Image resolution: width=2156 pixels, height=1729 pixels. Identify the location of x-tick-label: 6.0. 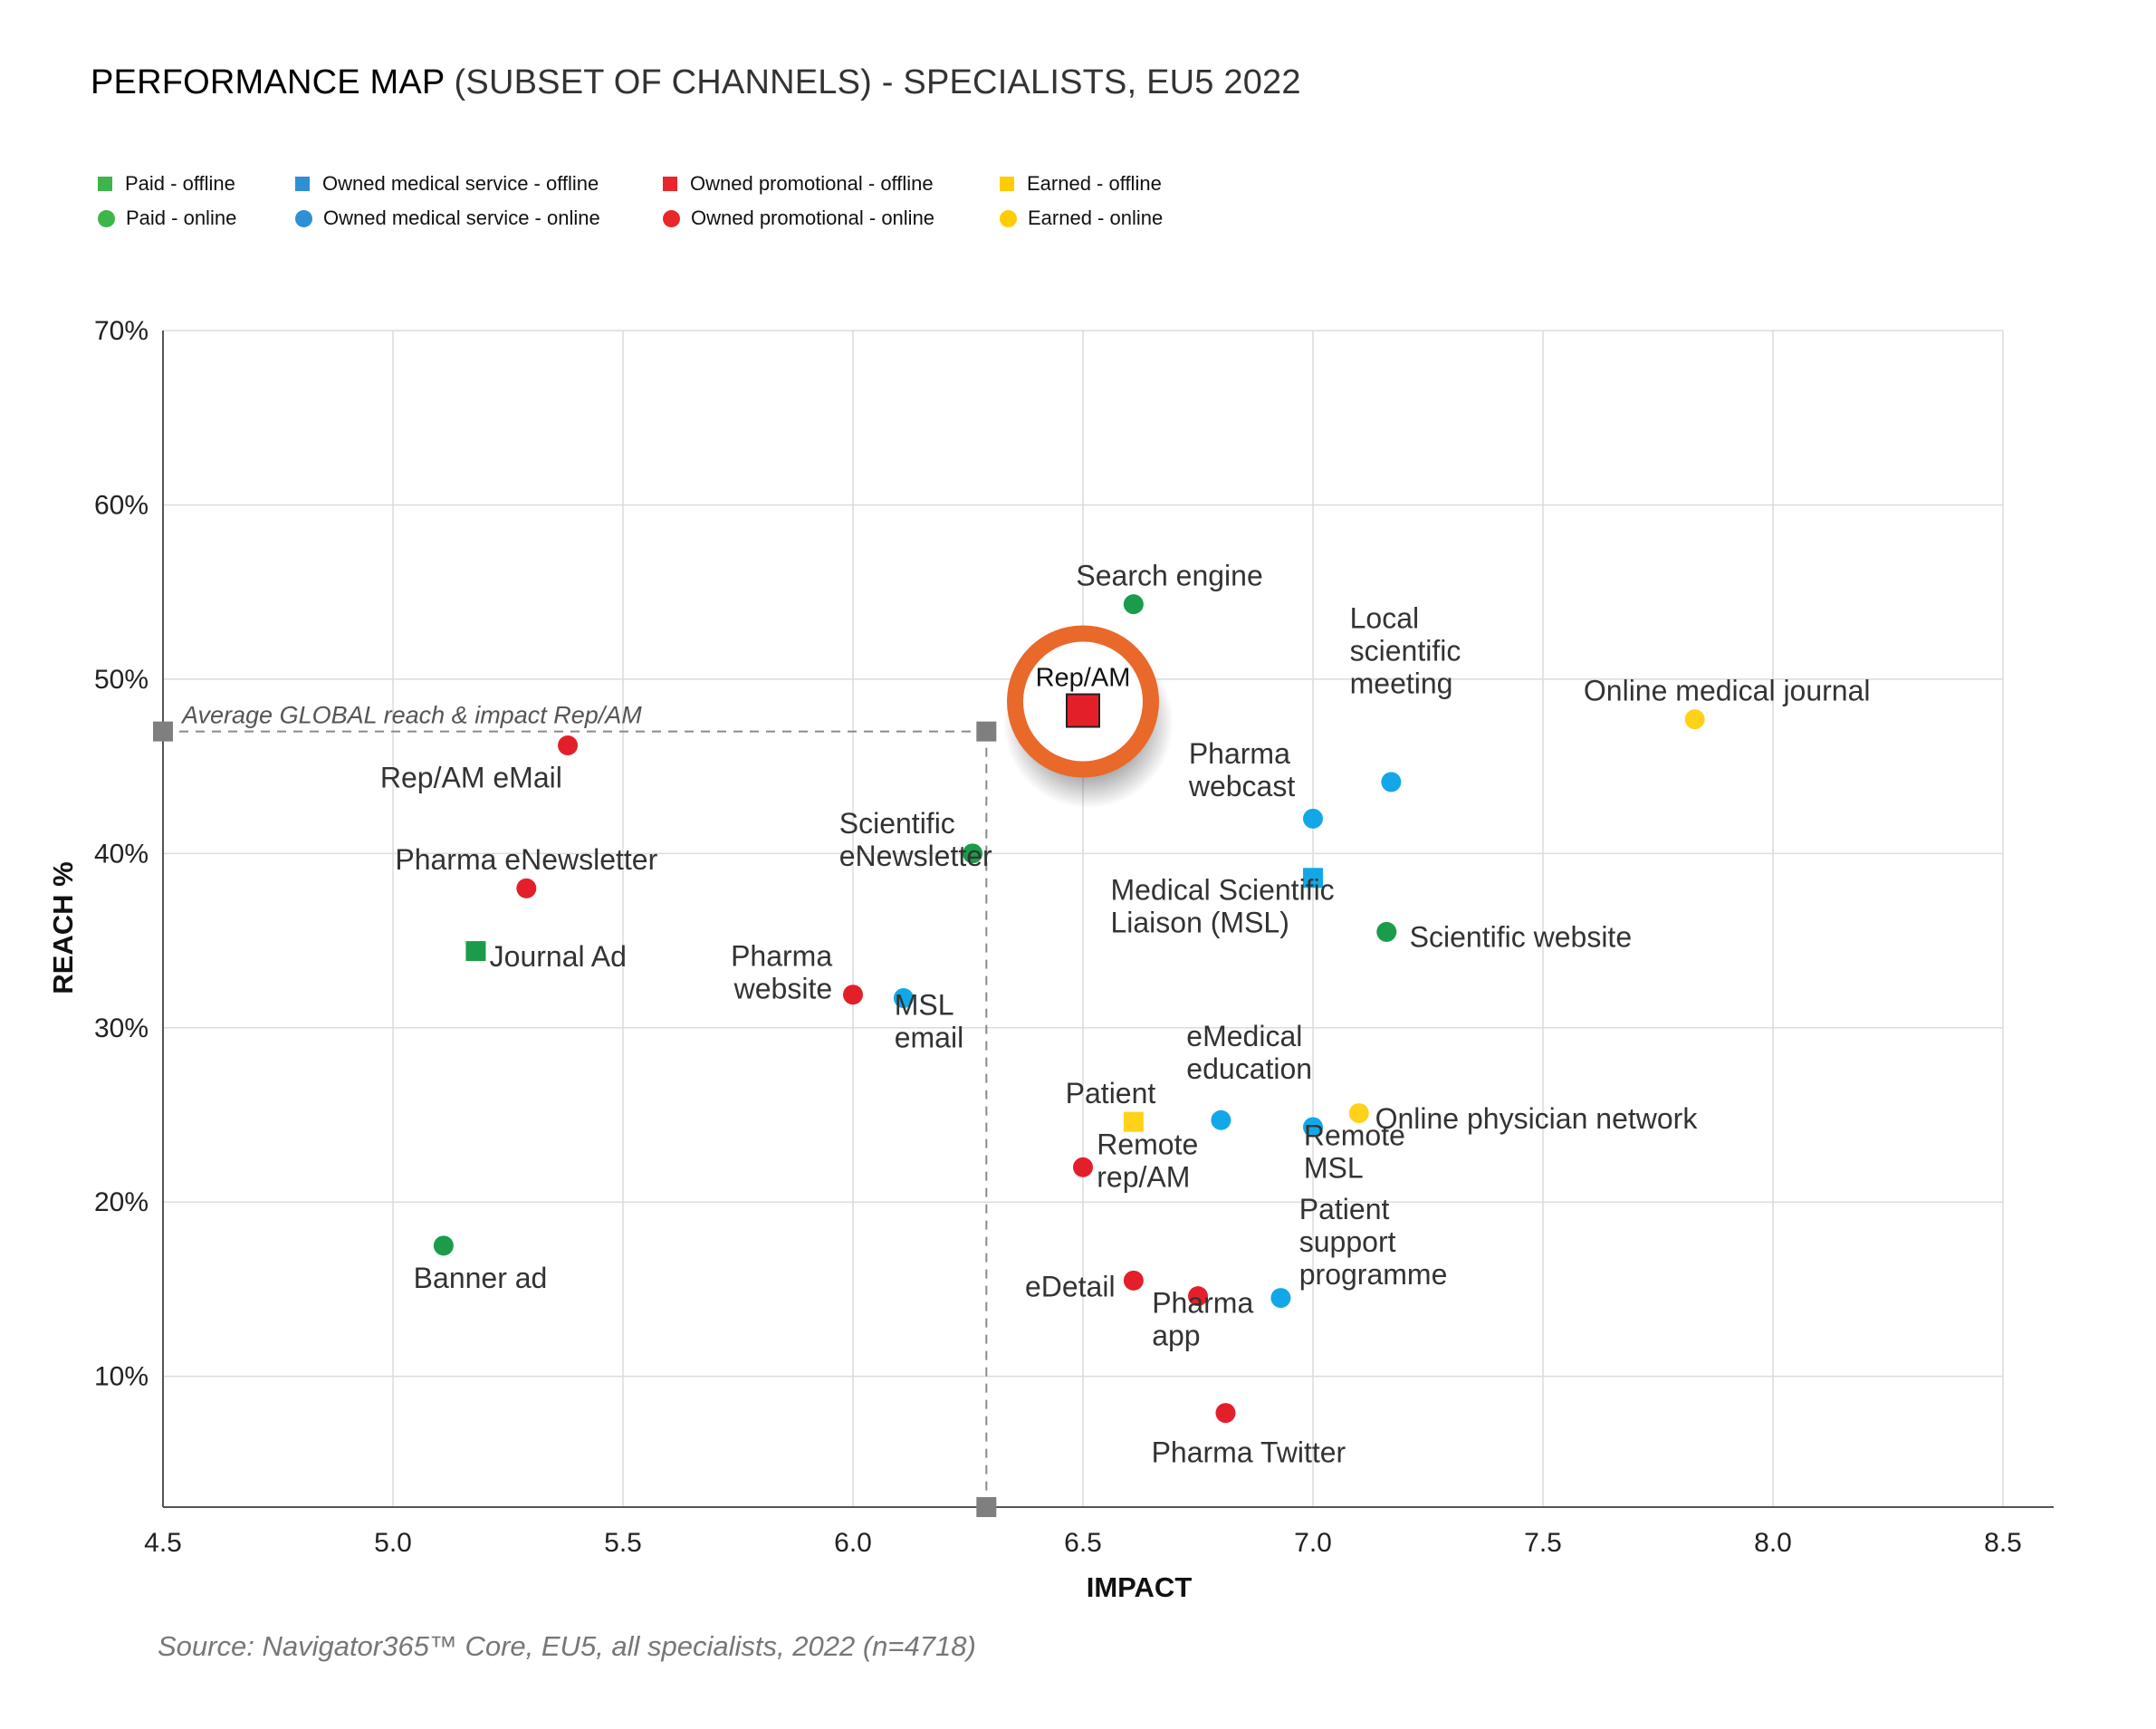
(853, 1543).